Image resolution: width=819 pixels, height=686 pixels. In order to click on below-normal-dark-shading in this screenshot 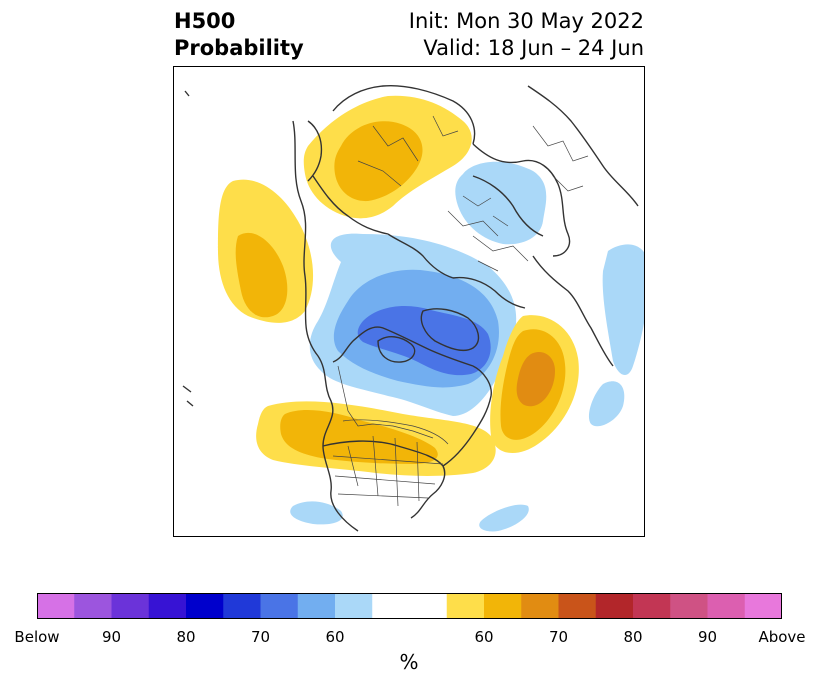, I will do `click(424, 340)`.